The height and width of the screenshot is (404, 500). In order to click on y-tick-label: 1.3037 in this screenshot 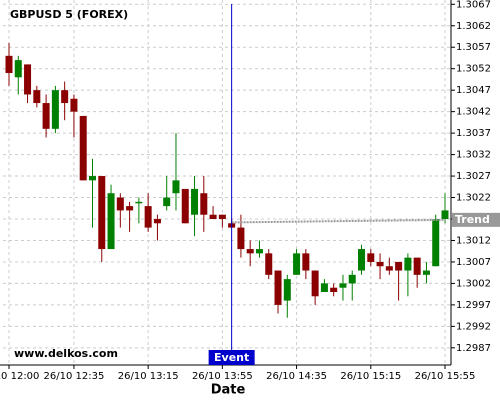, I will do `click(473, 133)`.